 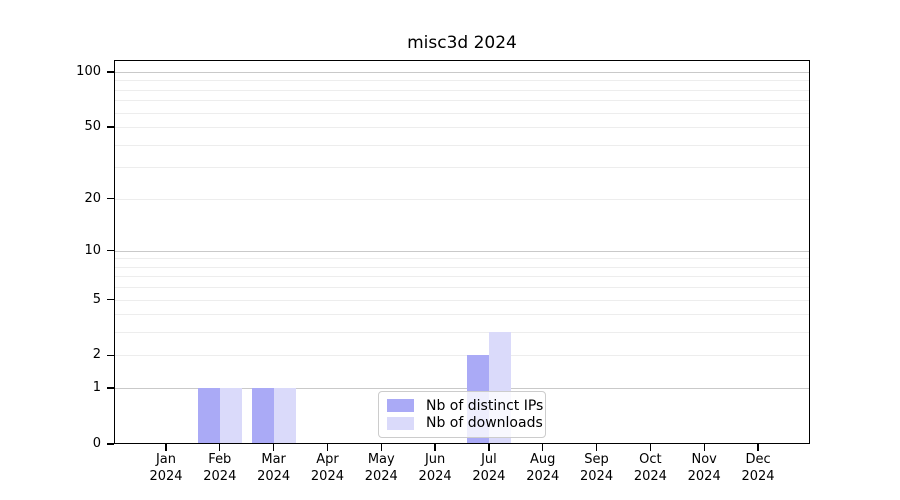 I want to click on y-tick-label: 50, so click(x=92, y=126).